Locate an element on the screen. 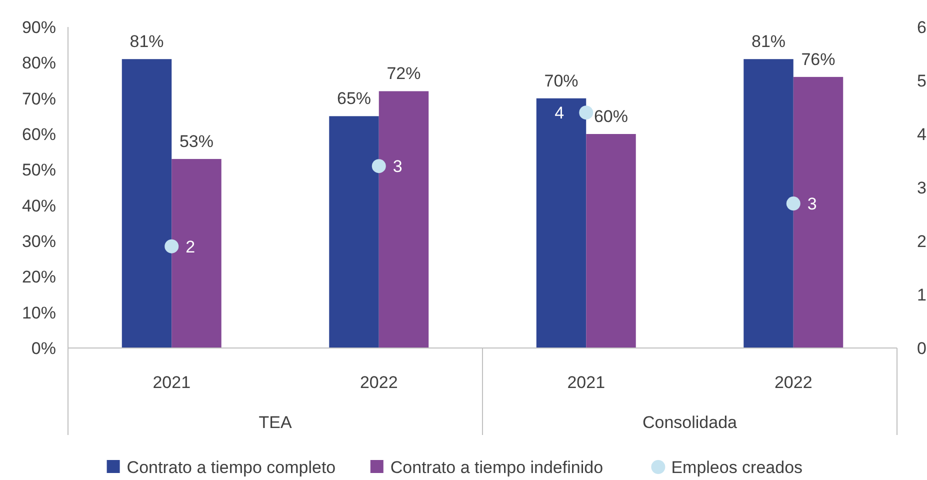  data-label: 65% is located at coordinates (354, 98).